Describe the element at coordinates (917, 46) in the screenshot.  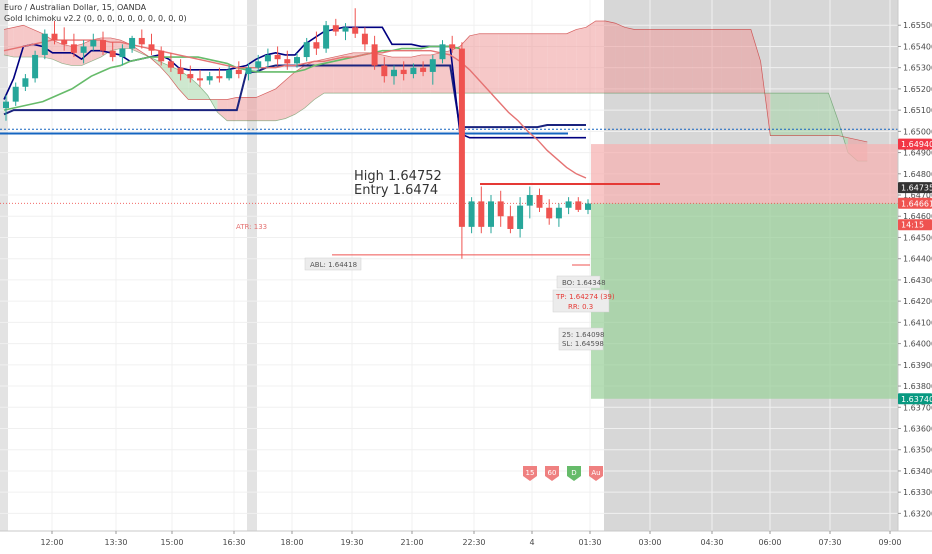
I see `price-tick-label: 1.65400` at that location.